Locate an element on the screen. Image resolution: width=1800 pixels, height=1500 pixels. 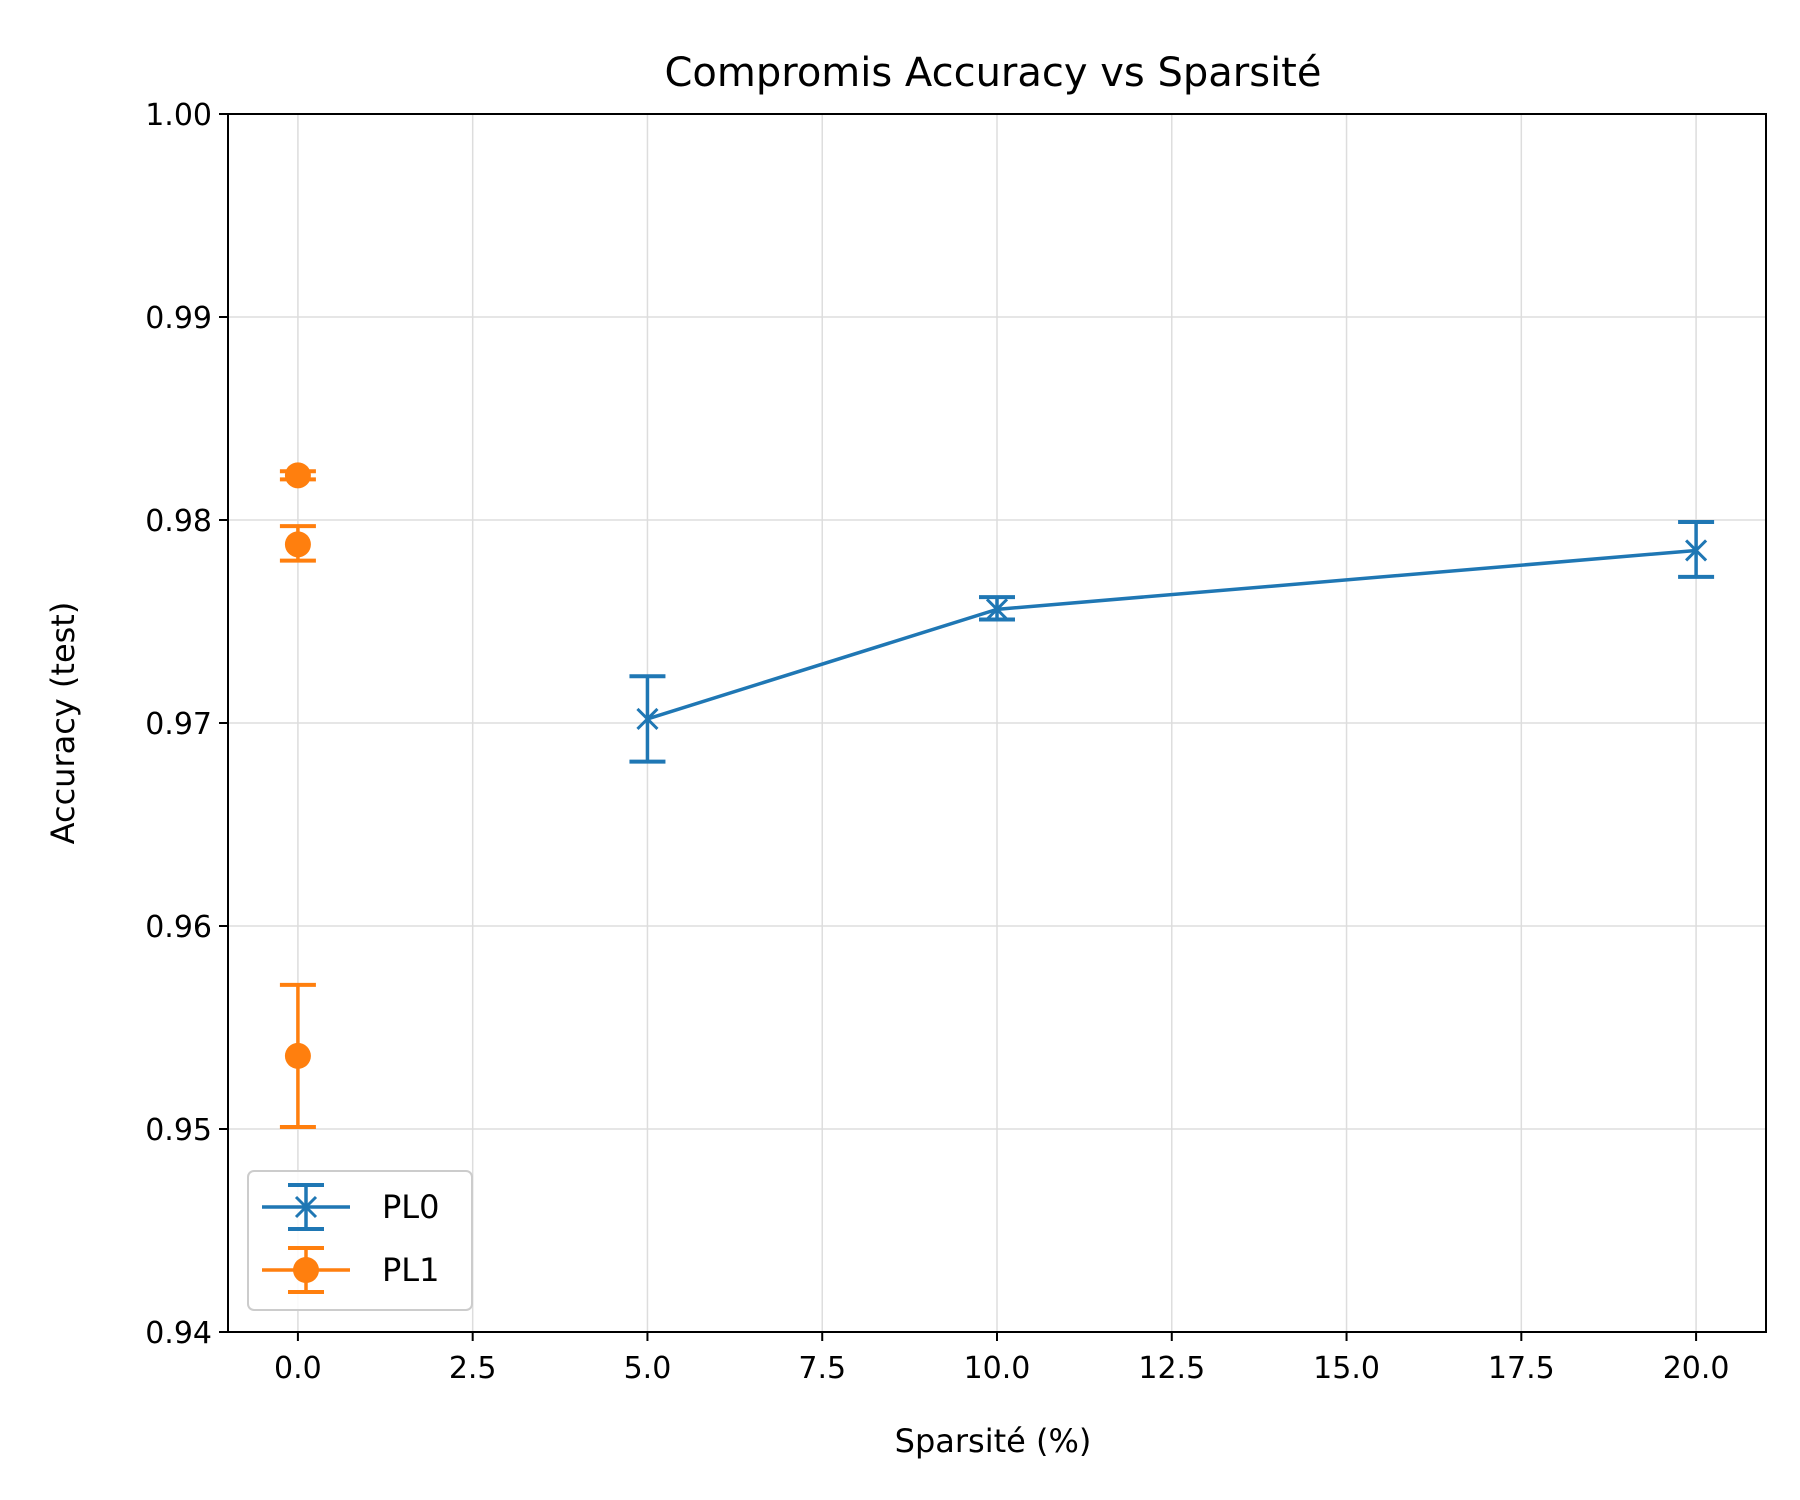
chart-title: Compromis Accuracy vs Sparsité is located at coordinates (993, 73).